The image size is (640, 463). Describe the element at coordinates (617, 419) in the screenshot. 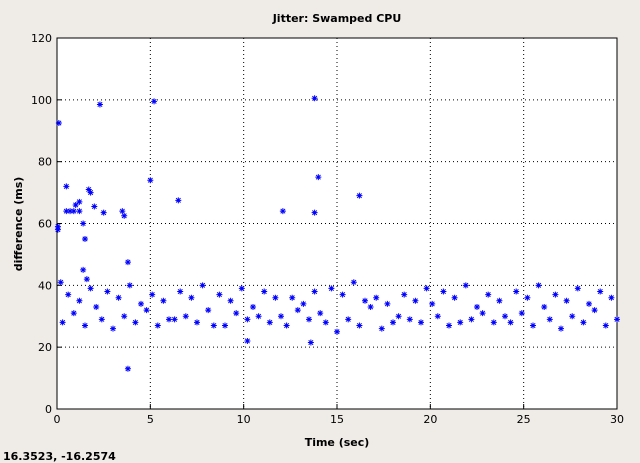

I see `x-tick-label: 30` at that location.